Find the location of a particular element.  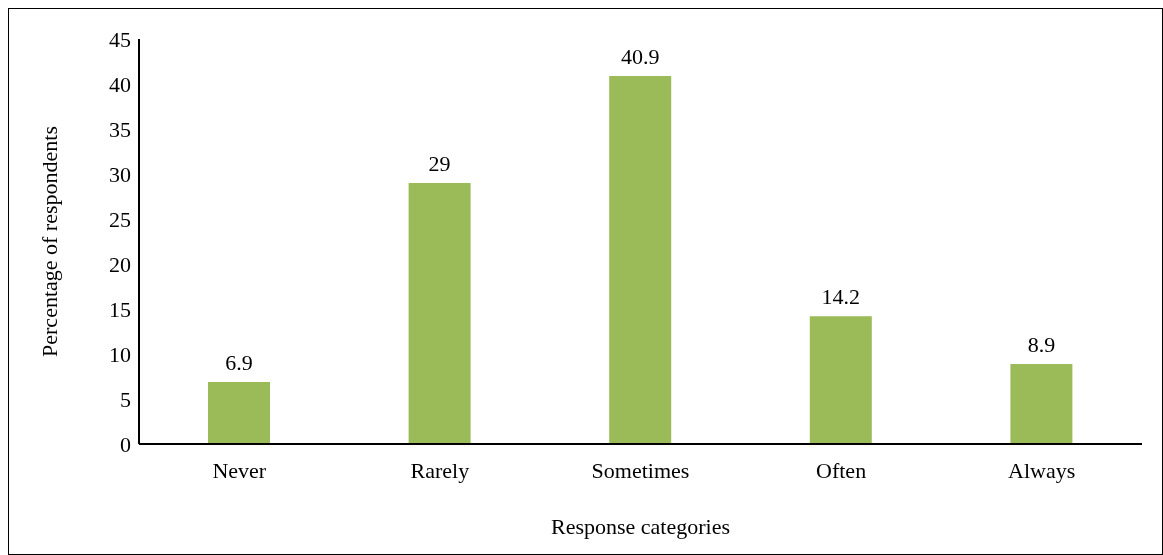

data-label: 40.9 is located at coordinates (640, 56).